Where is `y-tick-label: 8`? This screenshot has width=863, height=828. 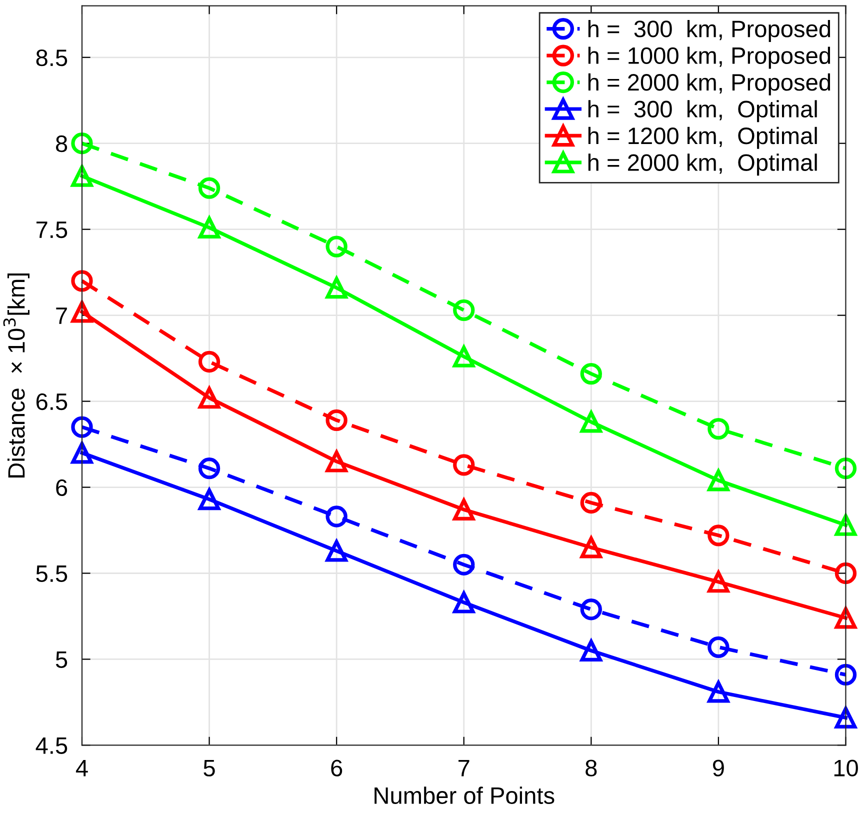 y-tick-label: 8 is located at coordinates (62, 143).